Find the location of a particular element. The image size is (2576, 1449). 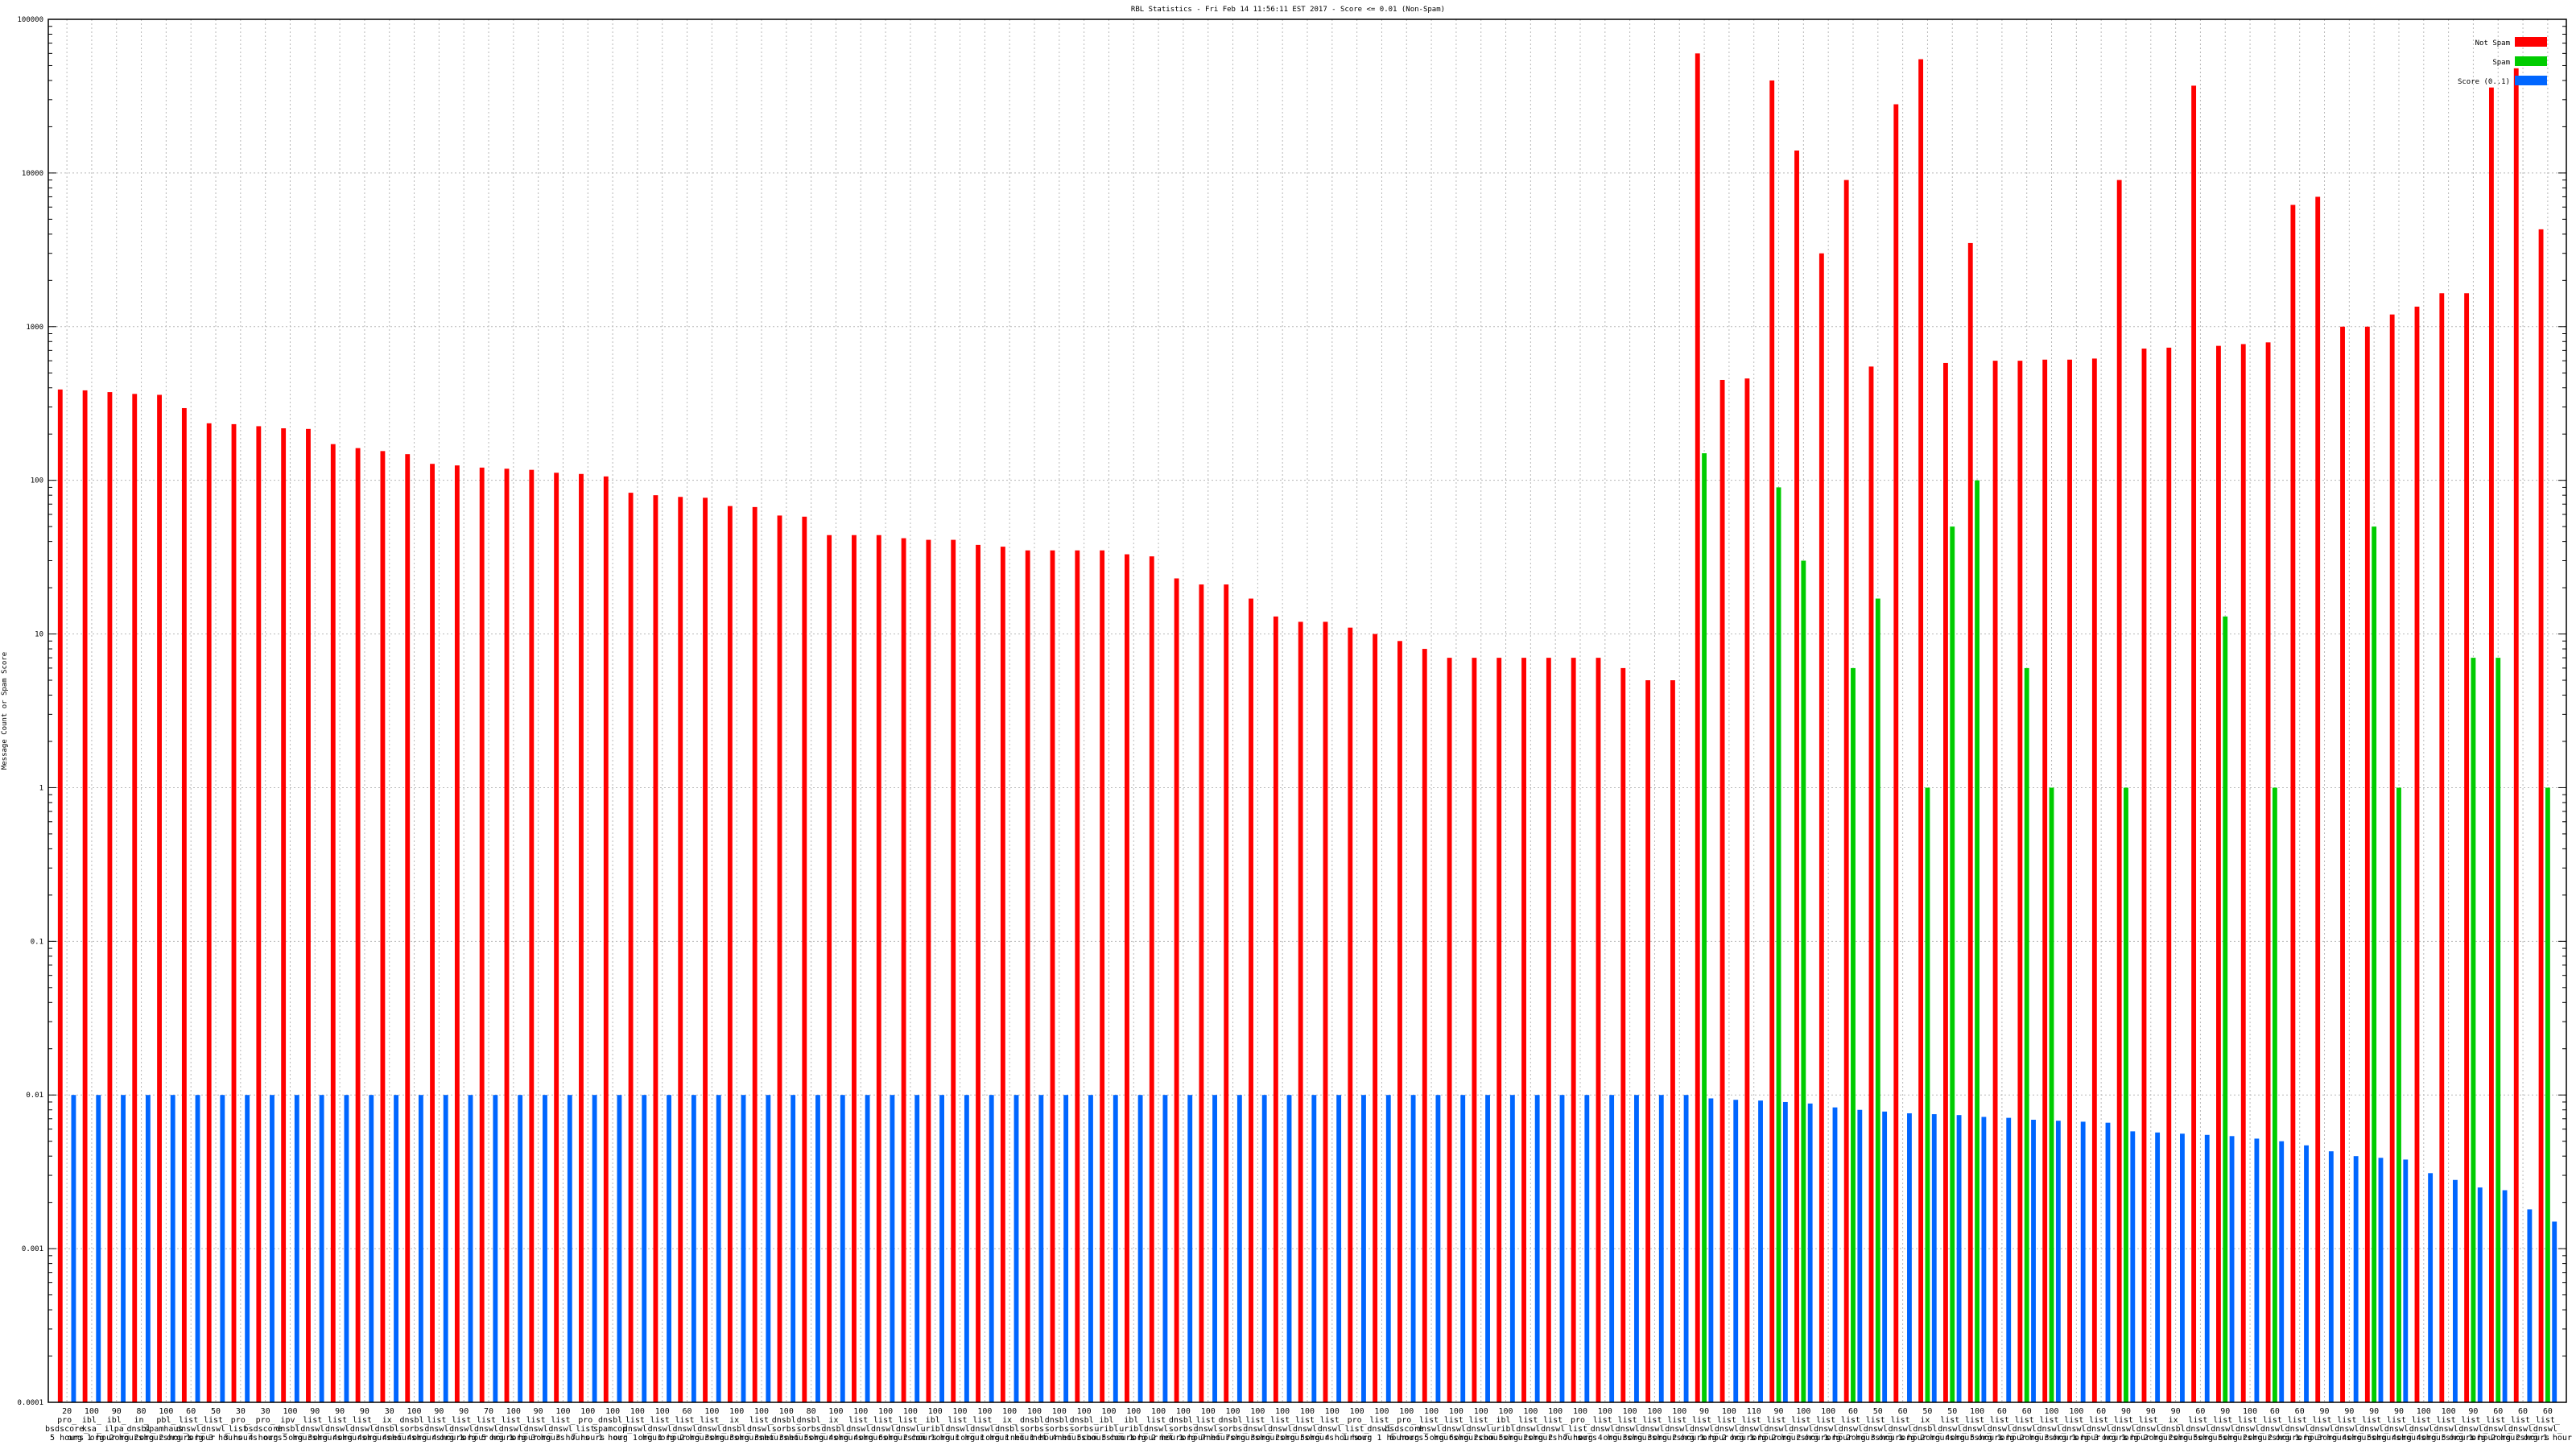

x-tick-label: 30 ix_ dnsbl_ org 4 hours is located at coordinates (389, 1425).